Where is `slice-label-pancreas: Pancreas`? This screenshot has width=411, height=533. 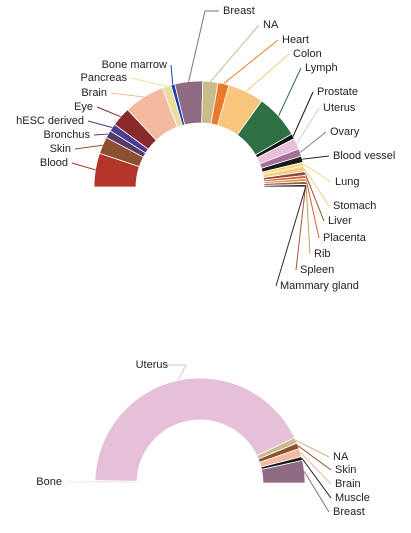 slice-label-pancreas: Pancreas is located at coordinates (104, 78).